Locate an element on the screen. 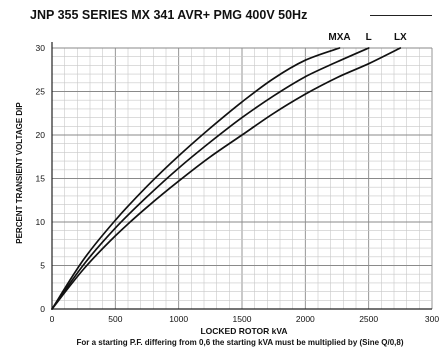 The width and height of the screenshot is (441, 353). series-labels: MXA L LX is located at coordinates (367, 37).